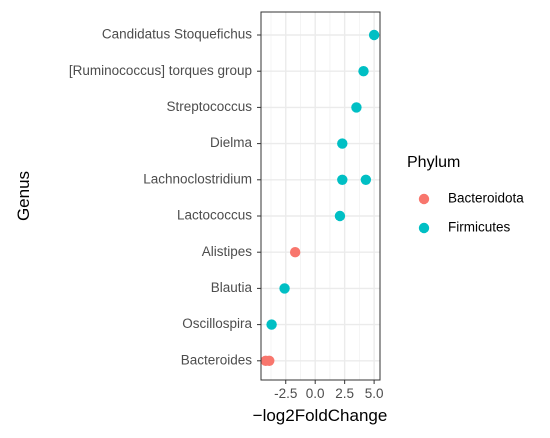 The image size is (550, 438). Describe the element at coordinates (197, 178) in the screenshot. I see `y-tick-label: Lachnoclostridium` at that location.